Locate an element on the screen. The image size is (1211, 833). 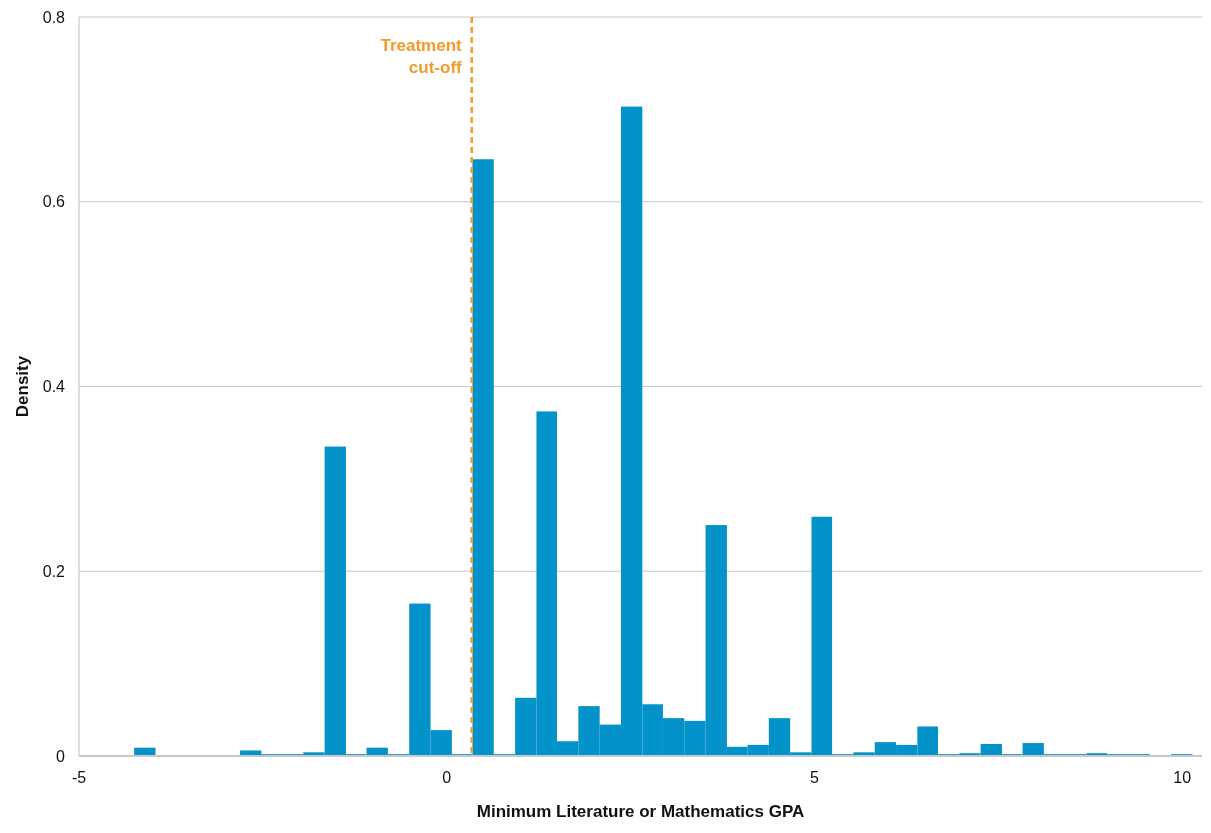
x-tick-label: 5 is located at coordinates (814, 777).